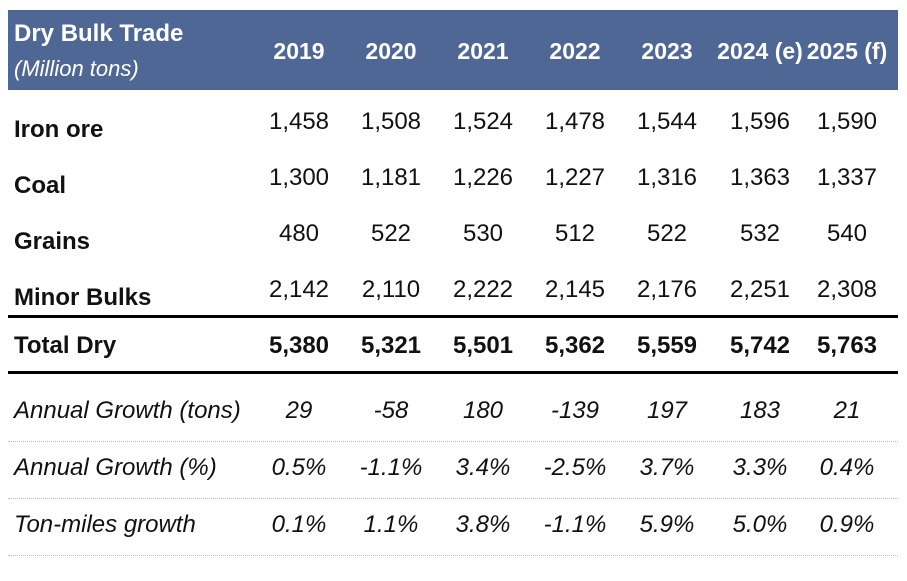  Describe the element at coordinates (667, 524) in the screenshot. I see `growth-cell: 5.9%` at that location.